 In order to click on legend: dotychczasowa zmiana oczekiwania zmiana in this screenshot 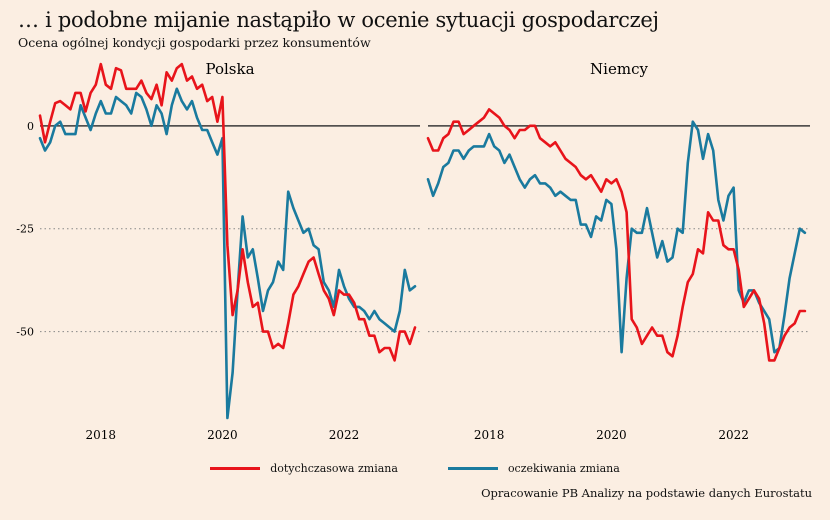, I will do `click(415, 468)`.